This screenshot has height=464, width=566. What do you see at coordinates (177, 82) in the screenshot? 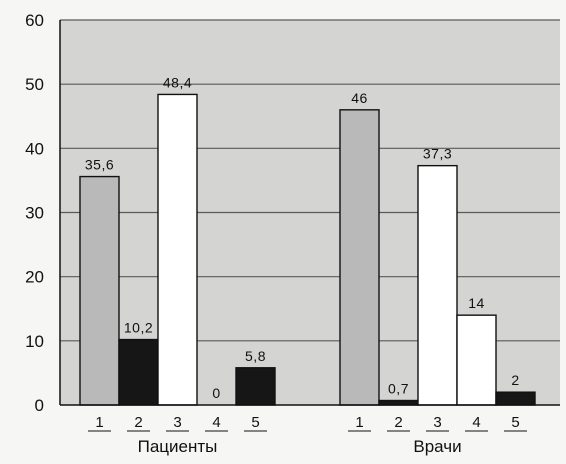
I see `data-label: 48,4` at bounding box center [177, 82].